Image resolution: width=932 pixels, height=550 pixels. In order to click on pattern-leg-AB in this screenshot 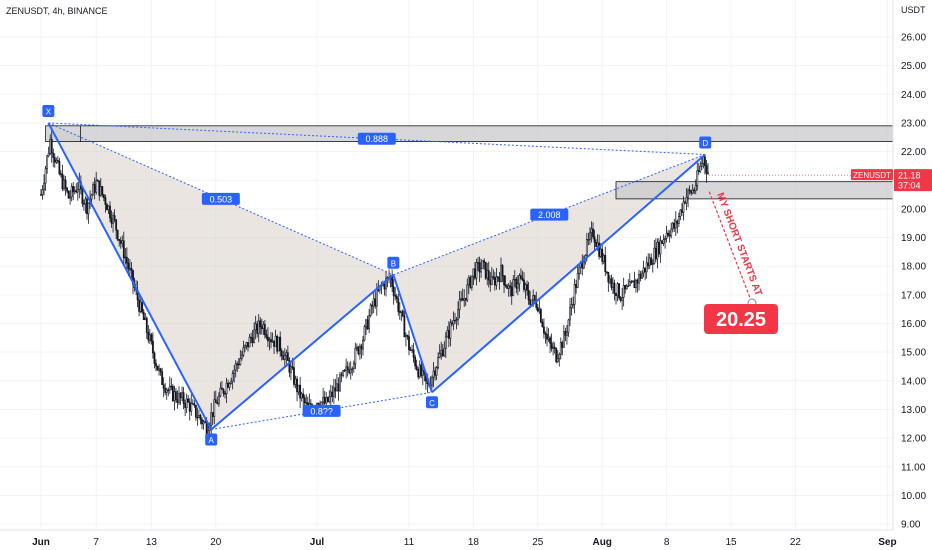, I will do `click(302, 352)`.